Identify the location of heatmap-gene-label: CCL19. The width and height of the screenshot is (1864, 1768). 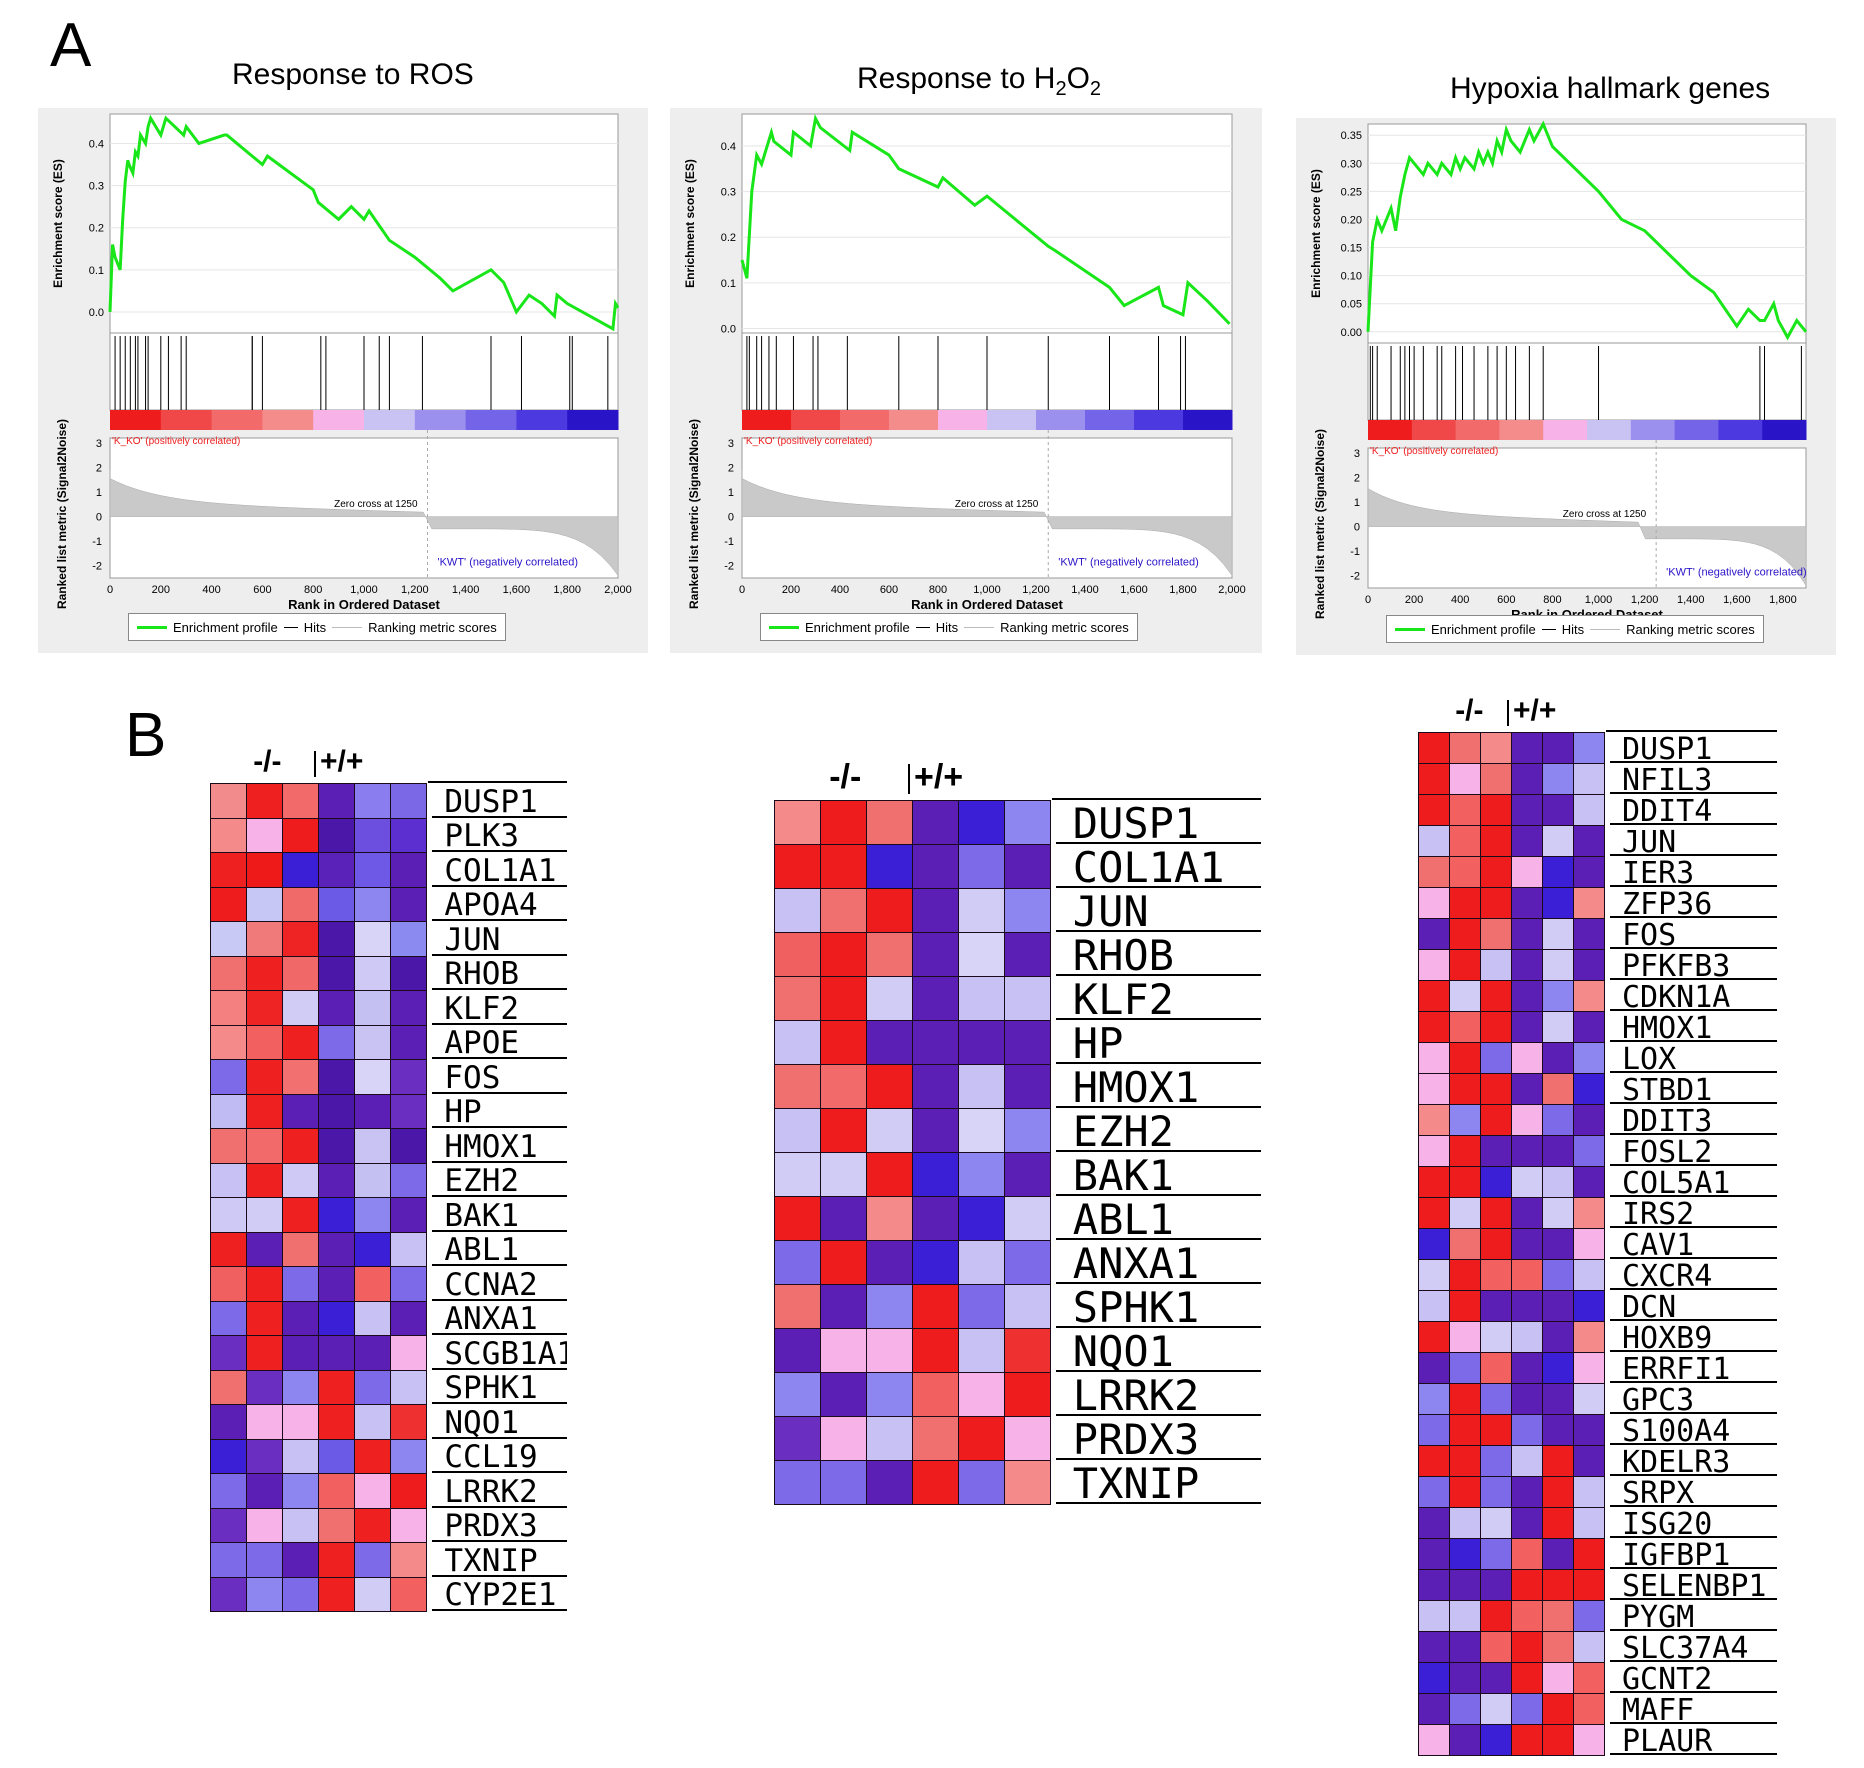
(499, 1456).